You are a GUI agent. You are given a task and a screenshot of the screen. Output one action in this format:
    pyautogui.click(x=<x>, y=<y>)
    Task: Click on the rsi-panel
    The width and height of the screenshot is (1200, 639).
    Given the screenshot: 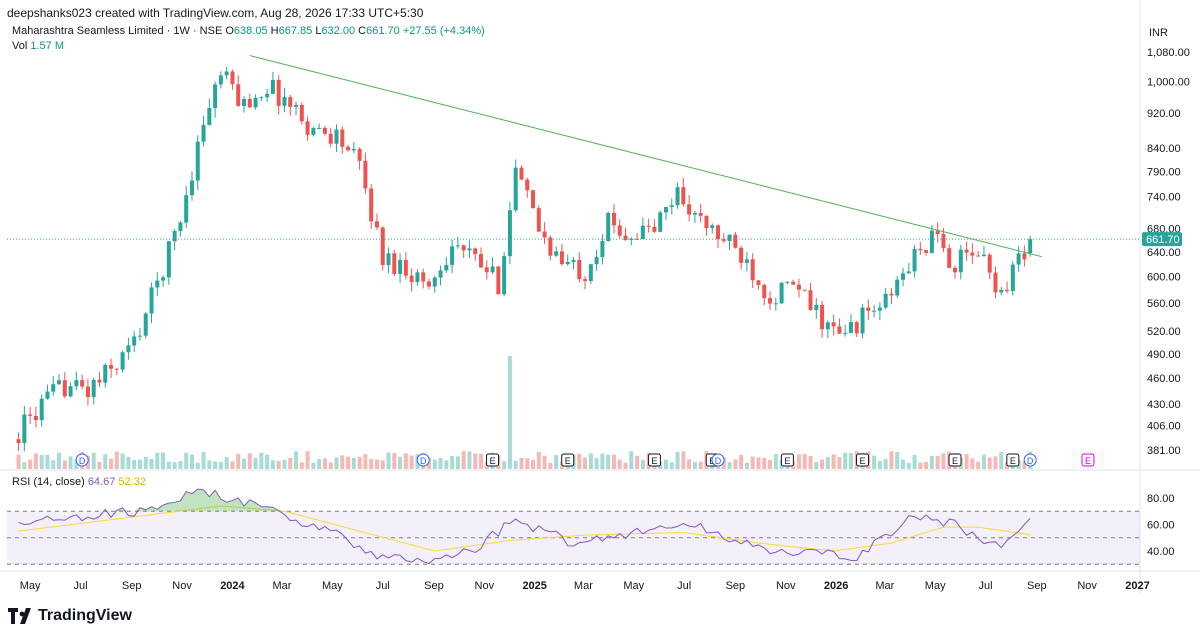 What is the action you would take?
    pyautogui.click(x=573, y=526)
    